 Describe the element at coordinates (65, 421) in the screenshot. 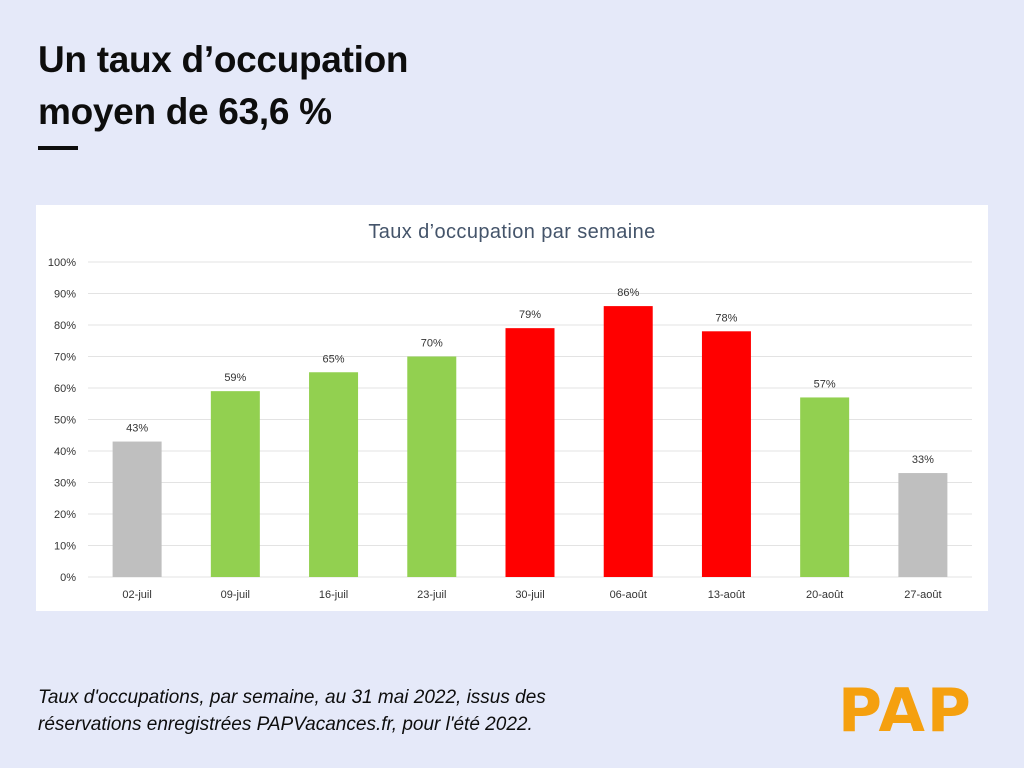

I see `y-tick-label: 50%` at that location.